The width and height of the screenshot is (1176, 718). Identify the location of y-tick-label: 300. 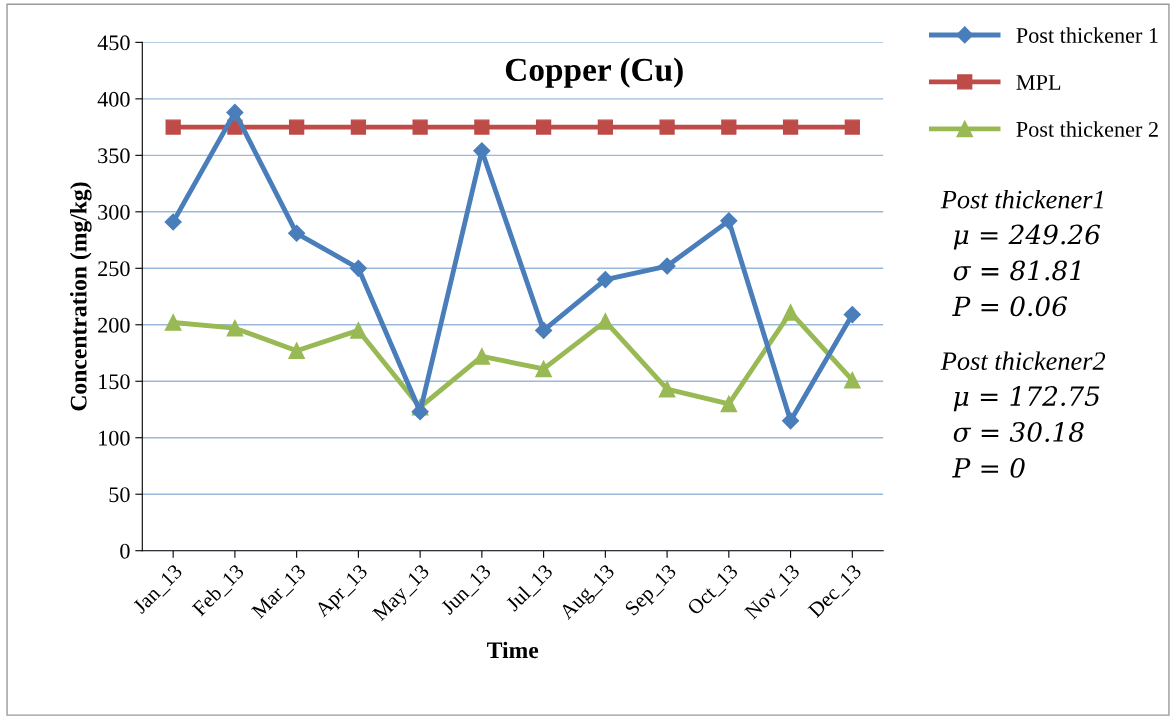
(114, 212).